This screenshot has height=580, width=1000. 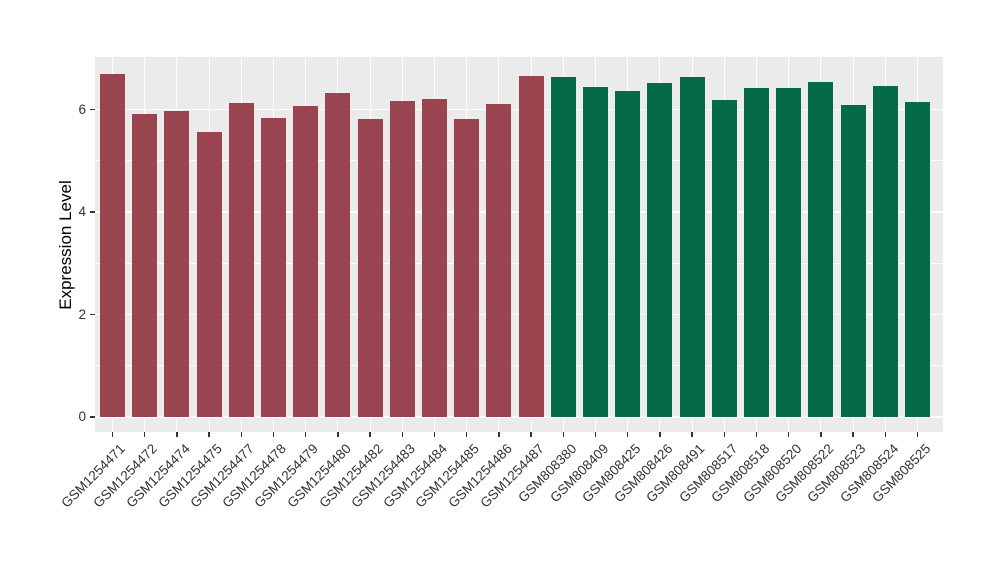 I want to click on bar-GSM1254486, so click(x=499, y=260).